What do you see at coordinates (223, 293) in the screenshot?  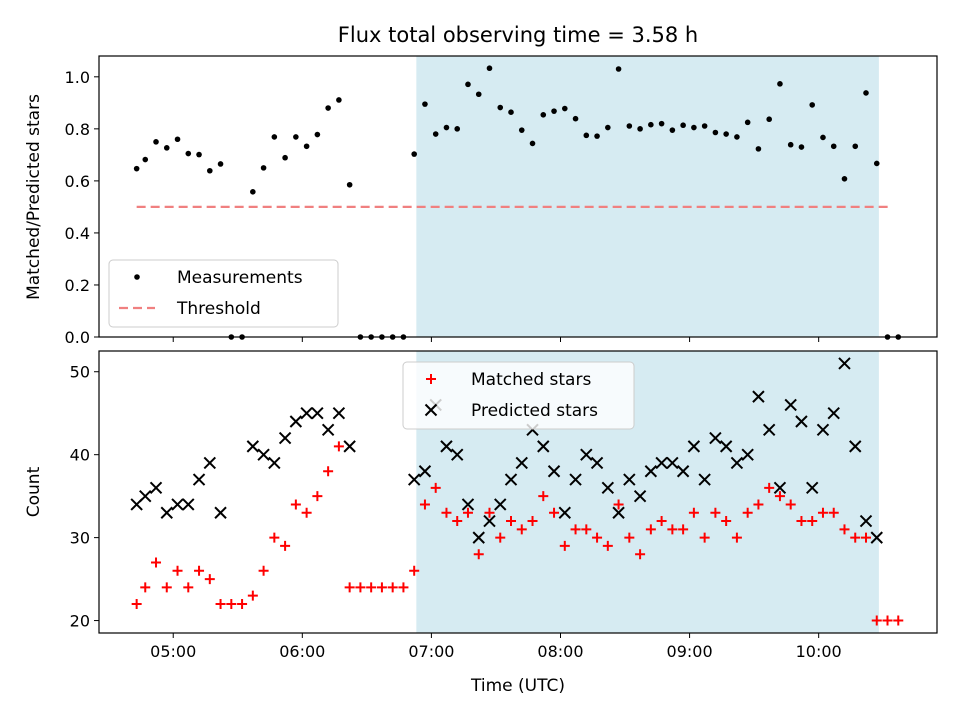 I see `legend-box` at bounding box center [223, 293].